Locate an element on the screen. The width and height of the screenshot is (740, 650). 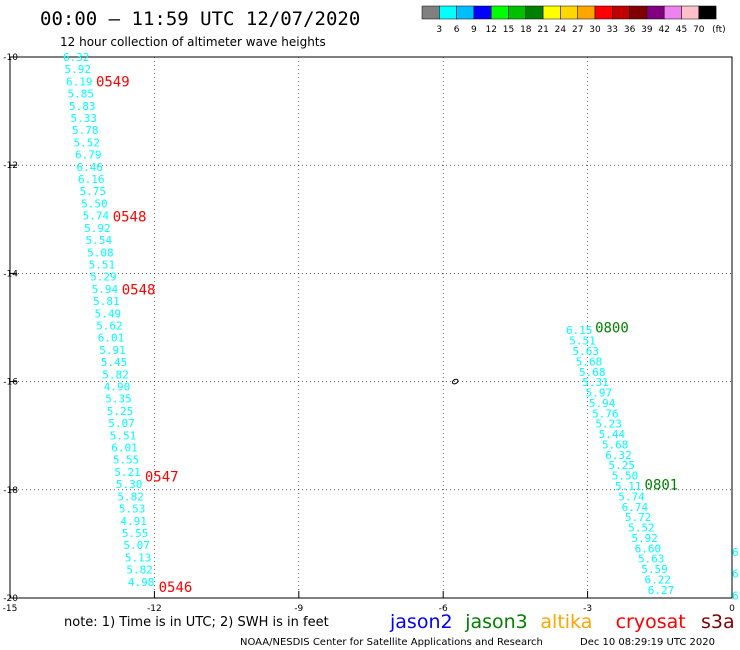
chart-title: 00:00 – 11:59 UTC 12/07/2020 is located at coordinates (200, 19).